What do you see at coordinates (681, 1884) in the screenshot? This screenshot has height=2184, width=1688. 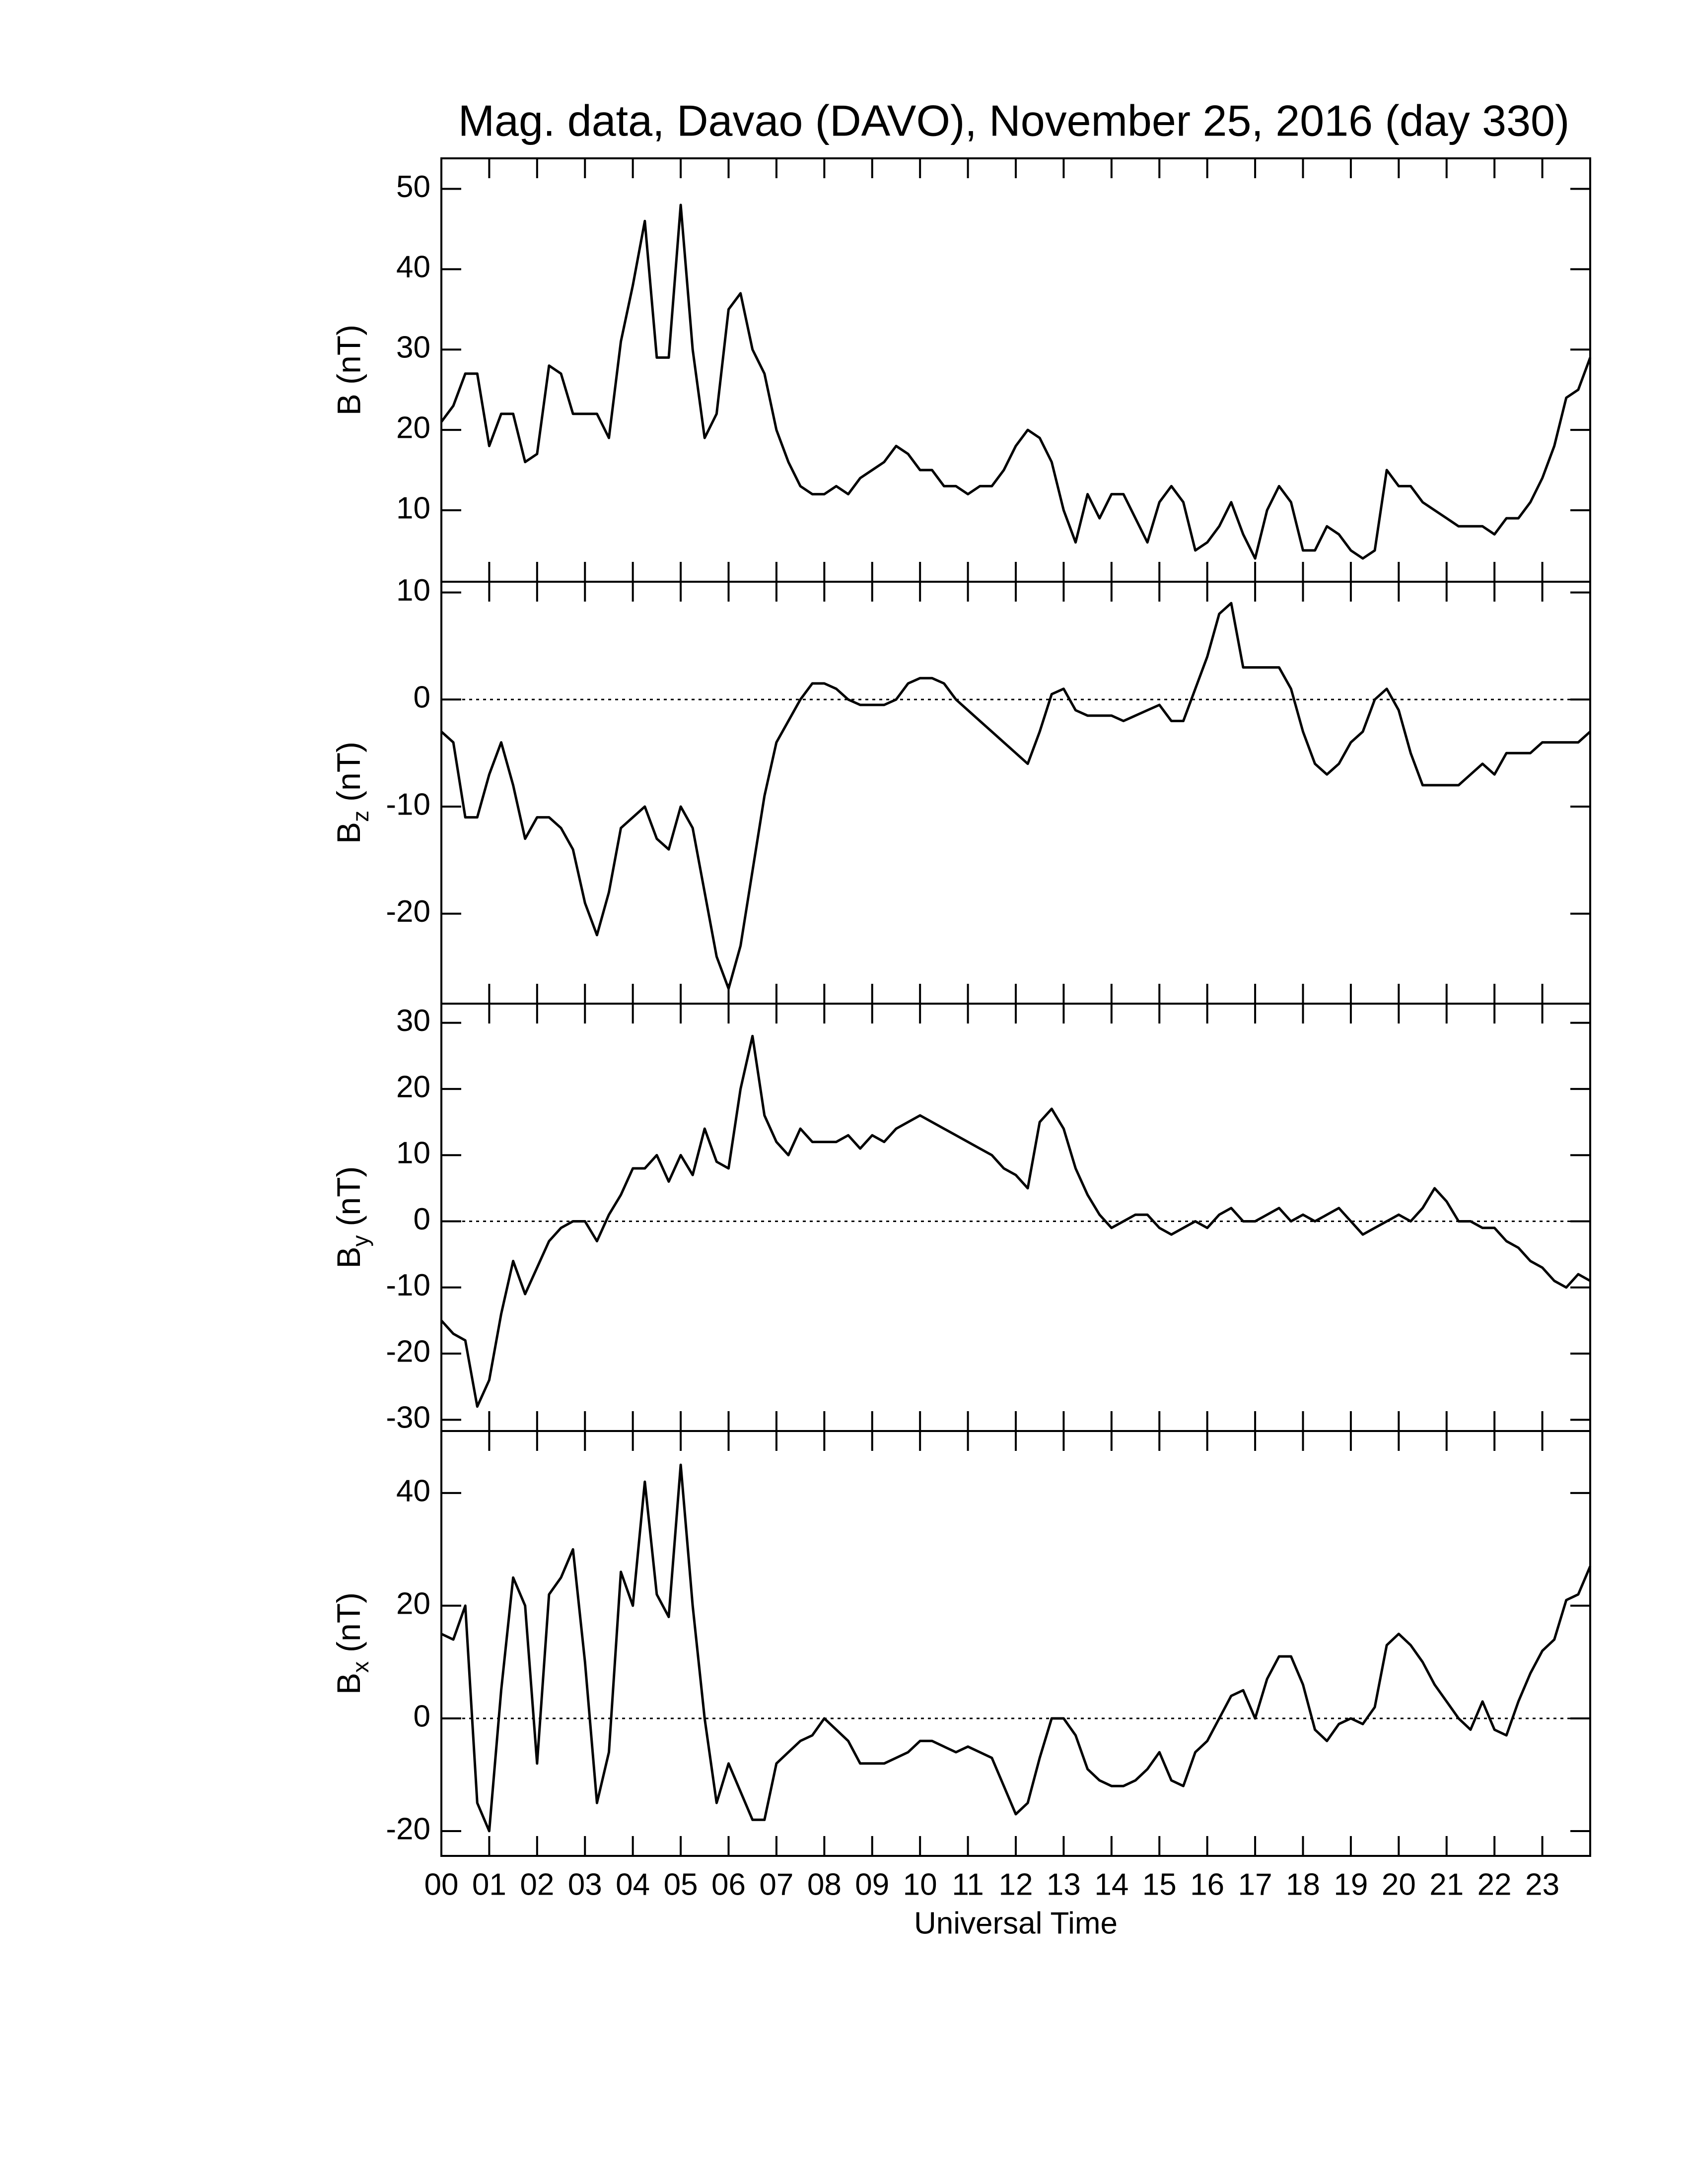 I see `x-tick-label: 05` at bounding box center [681, 1884].